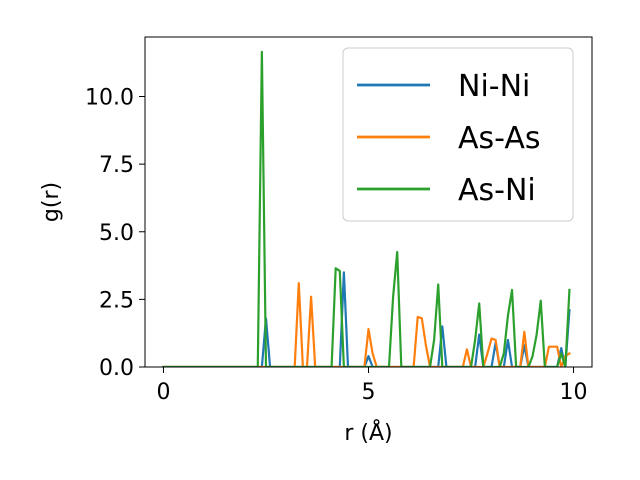 Image resolution: width=640 pixels, height=480 pixels. What do you see at coordinates (369, 392) in the screenshot?
I see `x-tick-label: 5` at bounding box center [369, 392].